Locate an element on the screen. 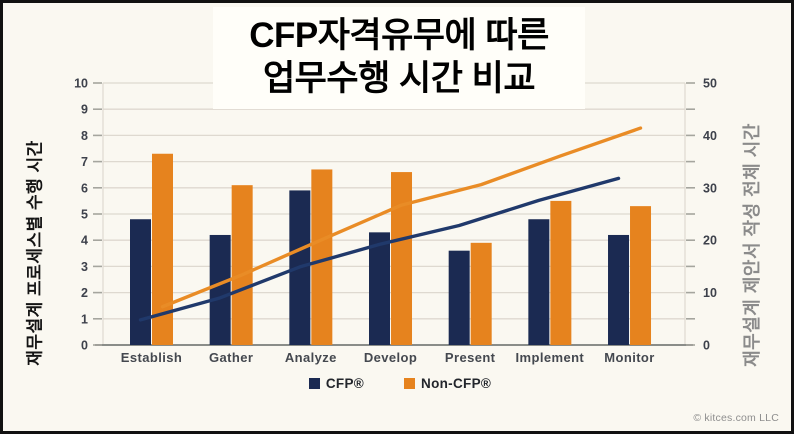  chart-title-line-2: 업무수행 시간 비교 is located at coordinates (399, 78).